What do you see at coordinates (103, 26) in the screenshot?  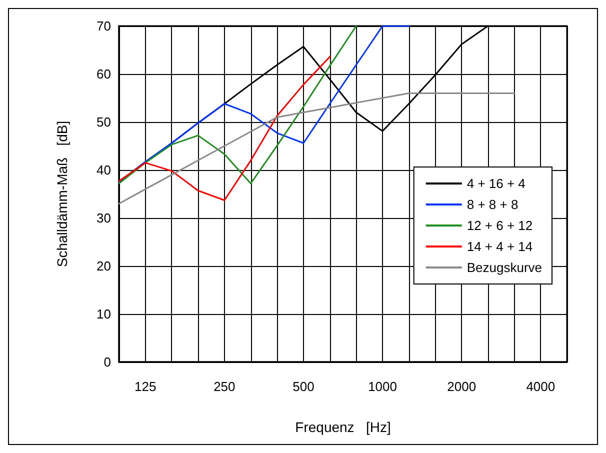 I see `y-tick-label: 70` at bounding box center [103, 26].